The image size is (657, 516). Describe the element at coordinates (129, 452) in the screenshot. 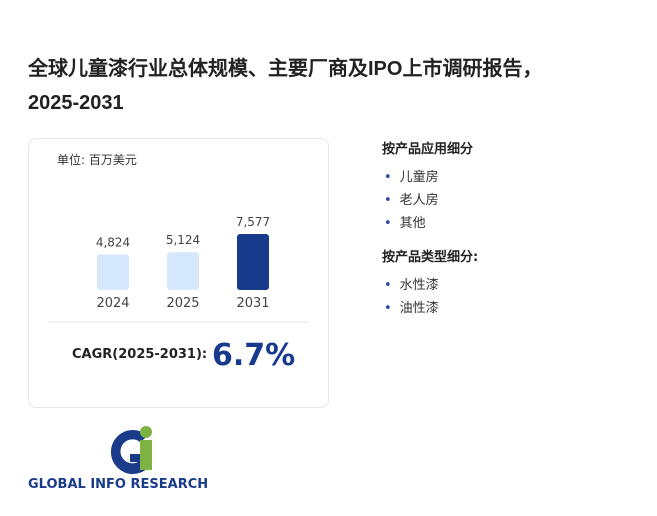

I see `logo-g` at that location.